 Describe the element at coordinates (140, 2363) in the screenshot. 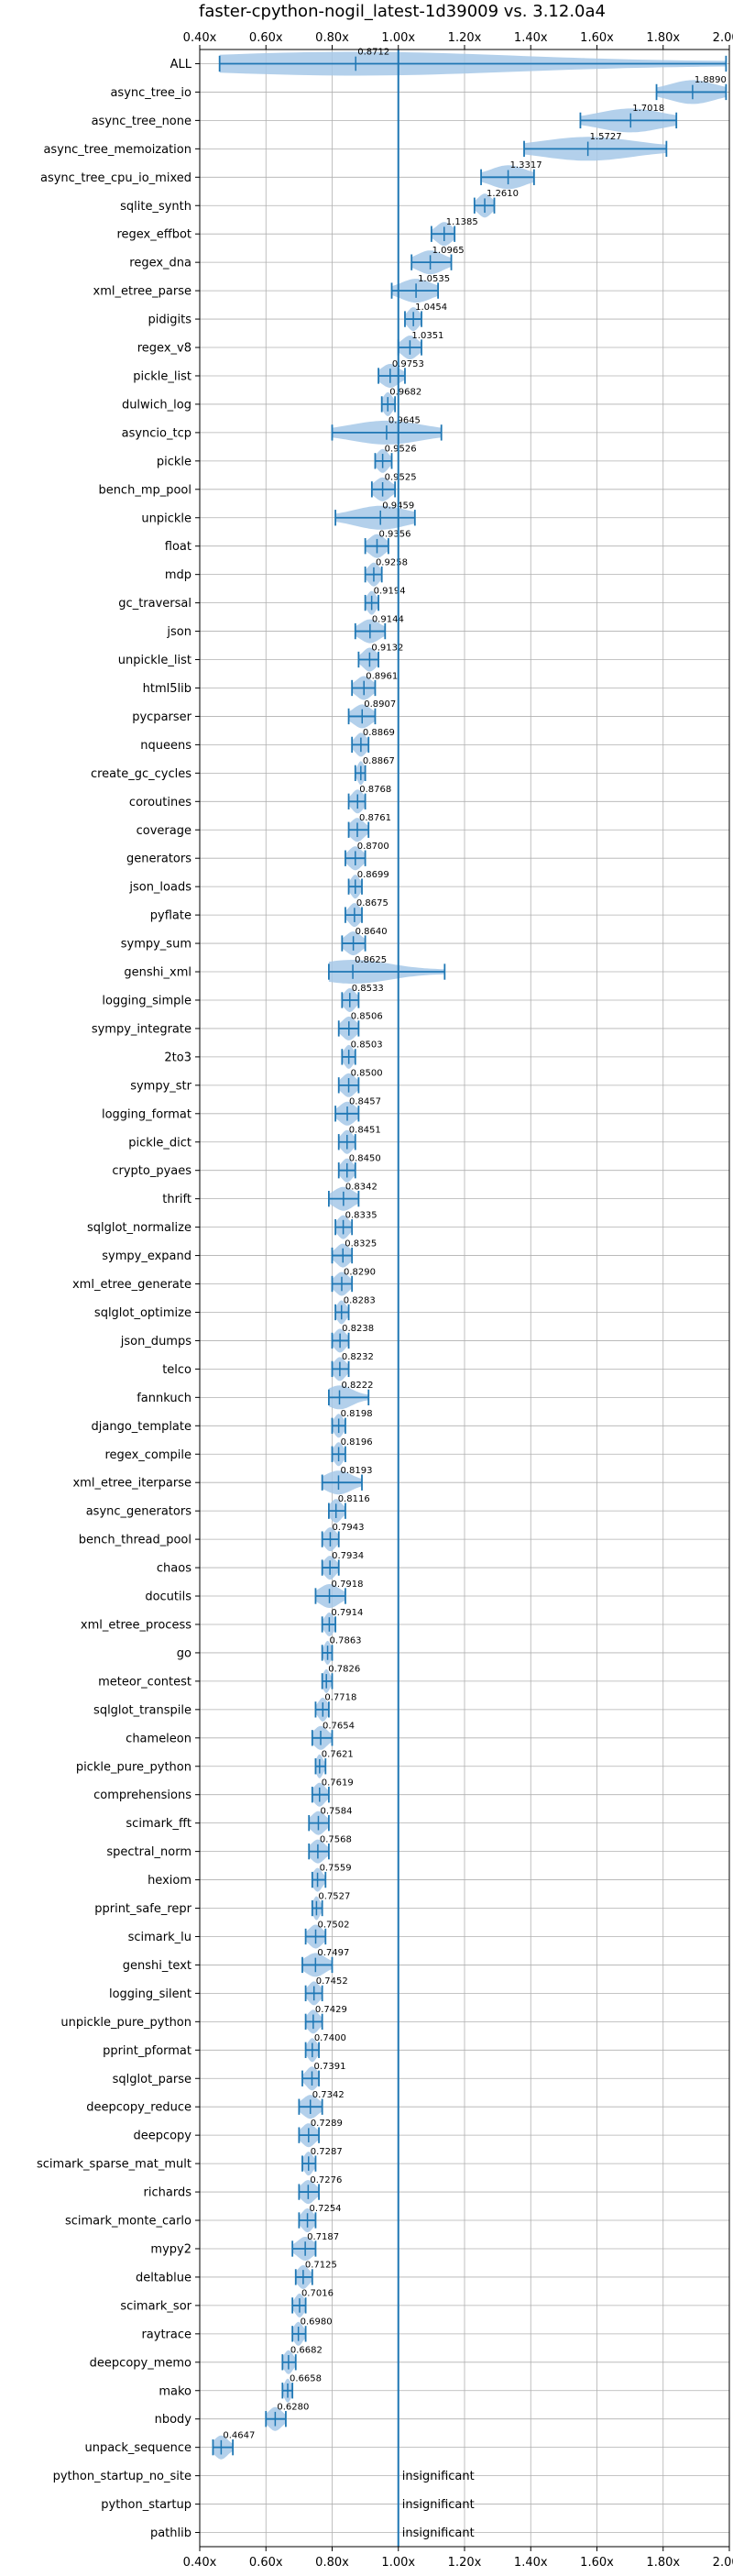

I see `category-label: deepcopy_memo` at that location.